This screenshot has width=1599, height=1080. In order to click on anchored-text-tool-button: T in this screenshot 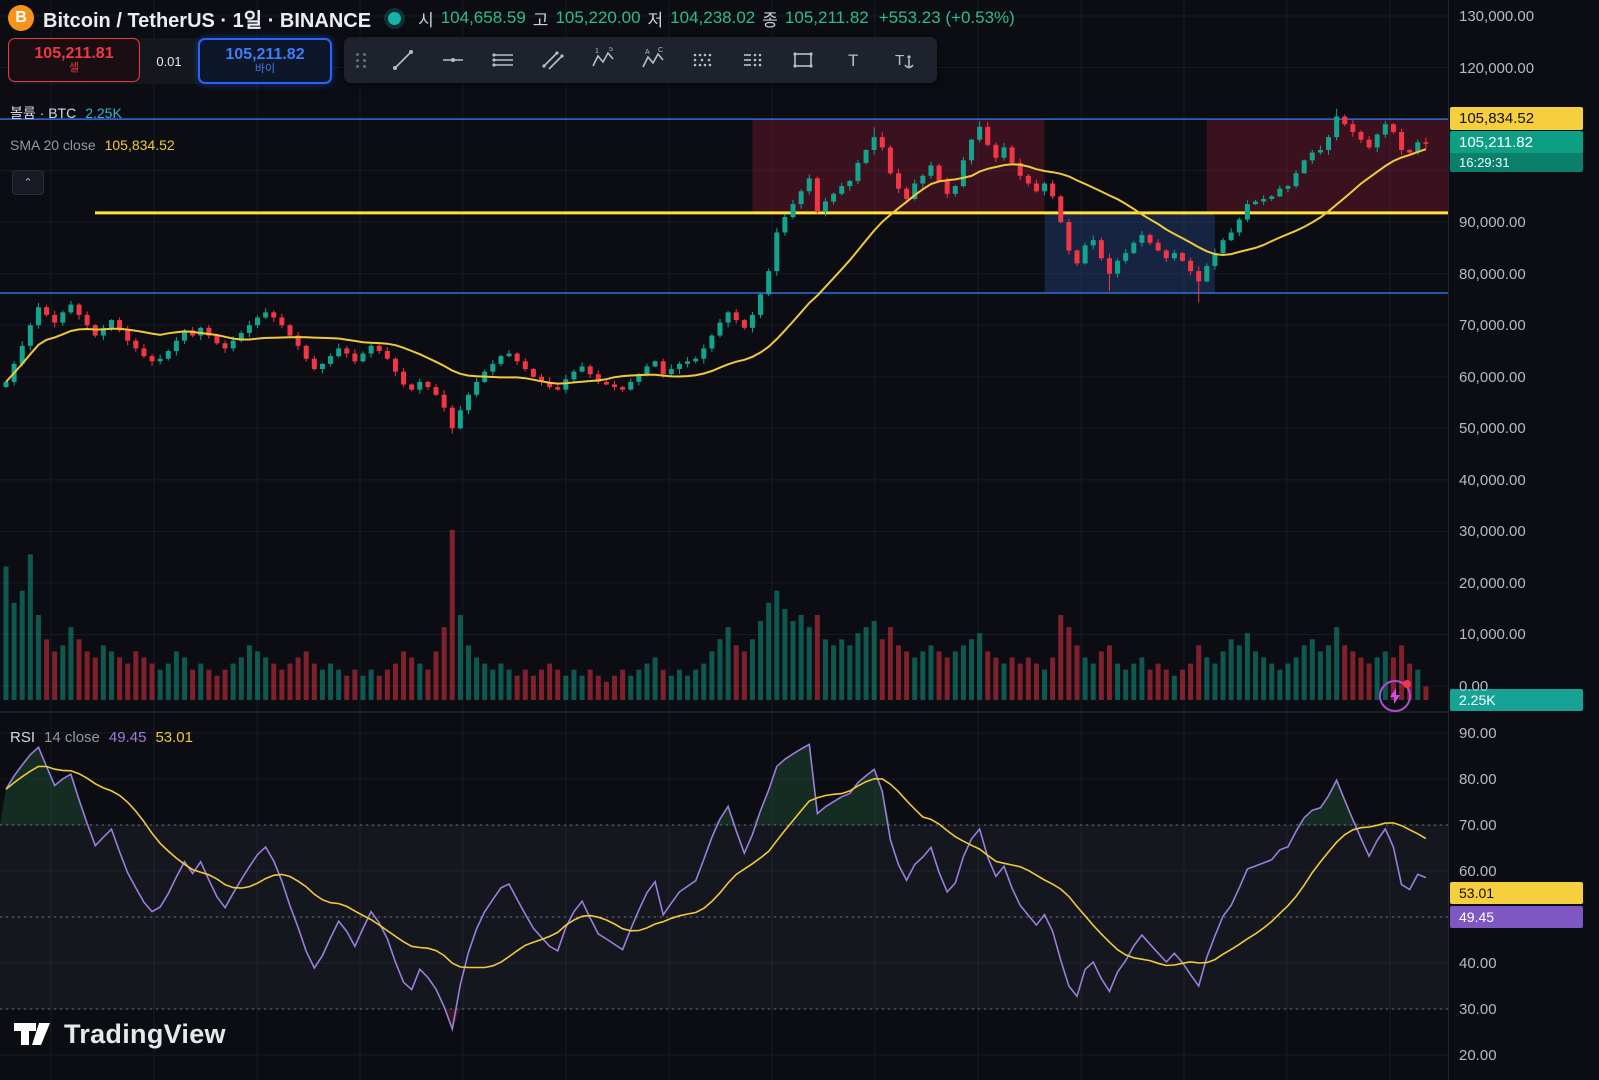, I will do `click(903, 60)`.